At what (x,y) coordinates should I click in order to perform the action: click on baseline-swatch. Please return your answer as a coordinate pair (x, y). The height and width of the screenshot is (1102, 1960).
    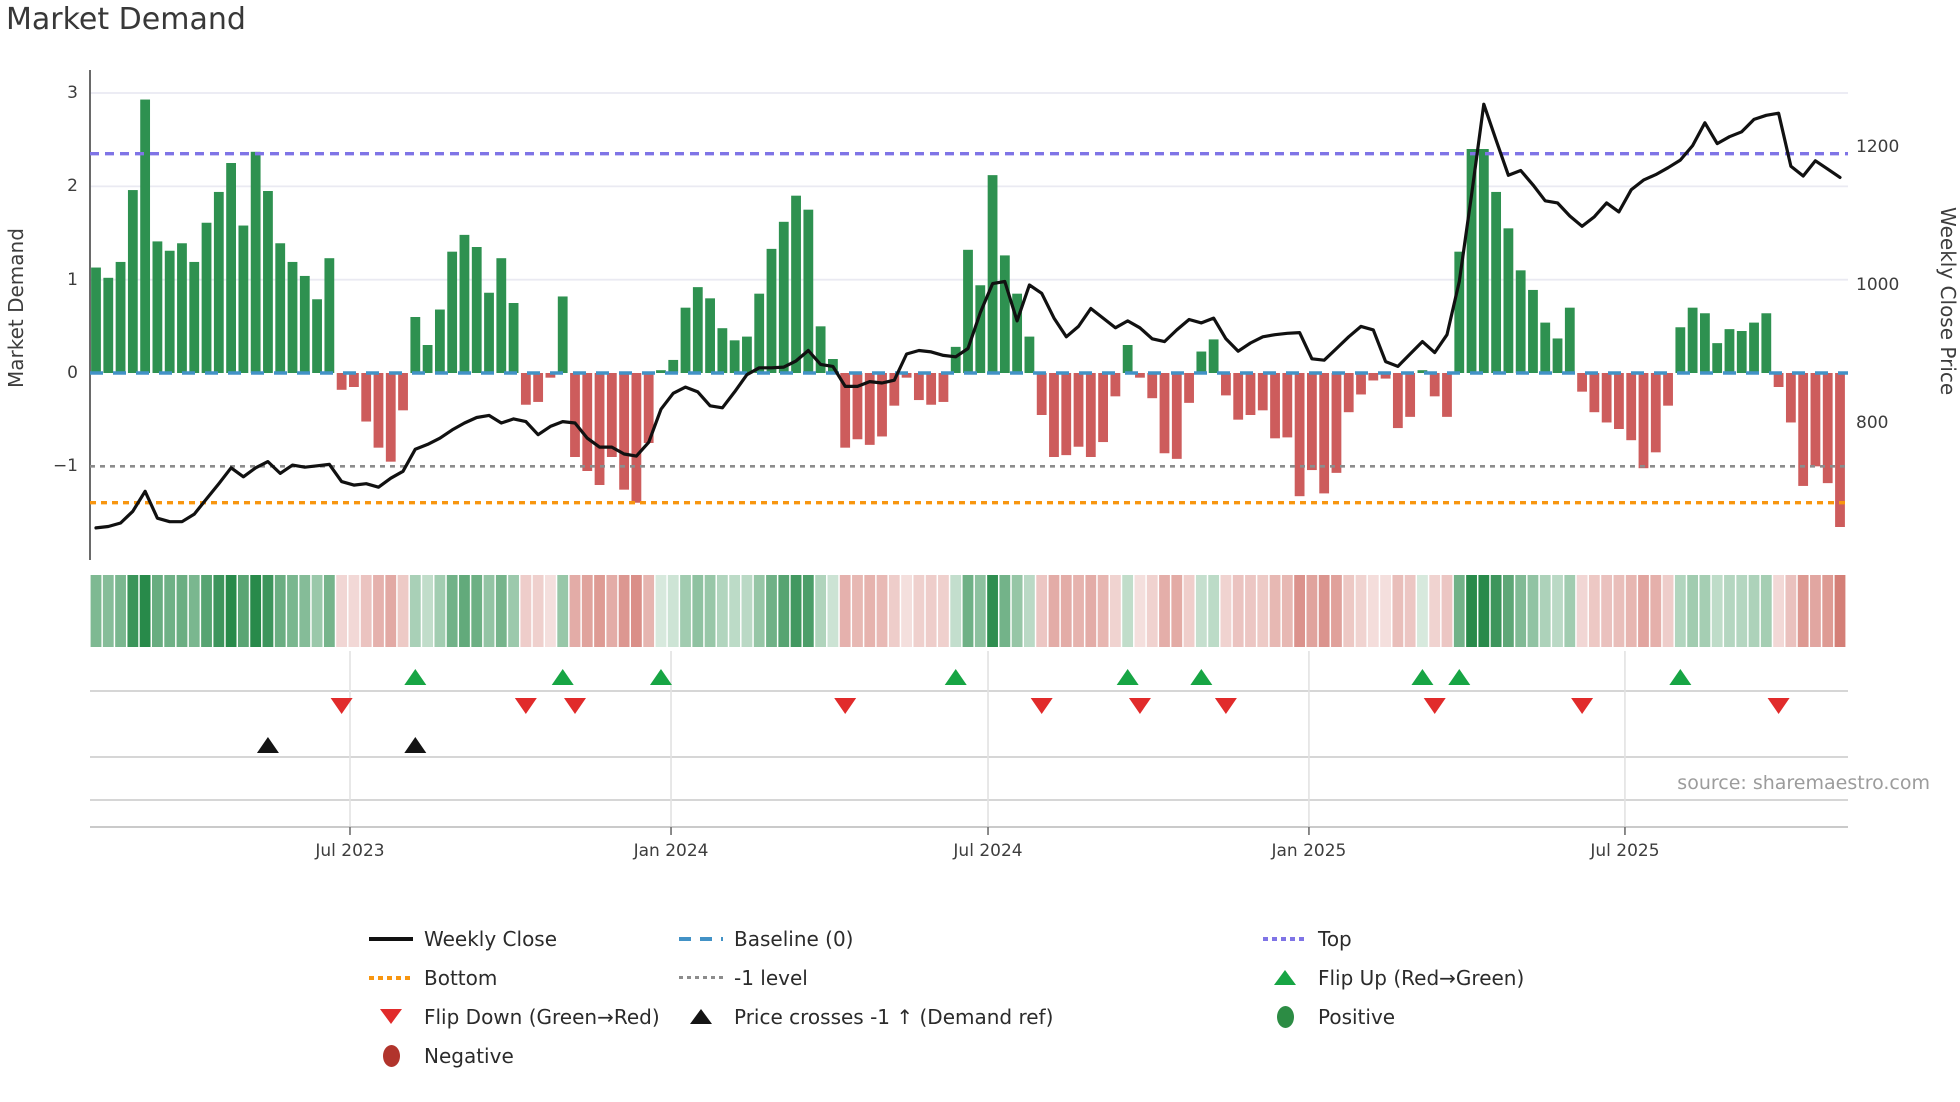
    Looking at the image, I should click on (701, 938).